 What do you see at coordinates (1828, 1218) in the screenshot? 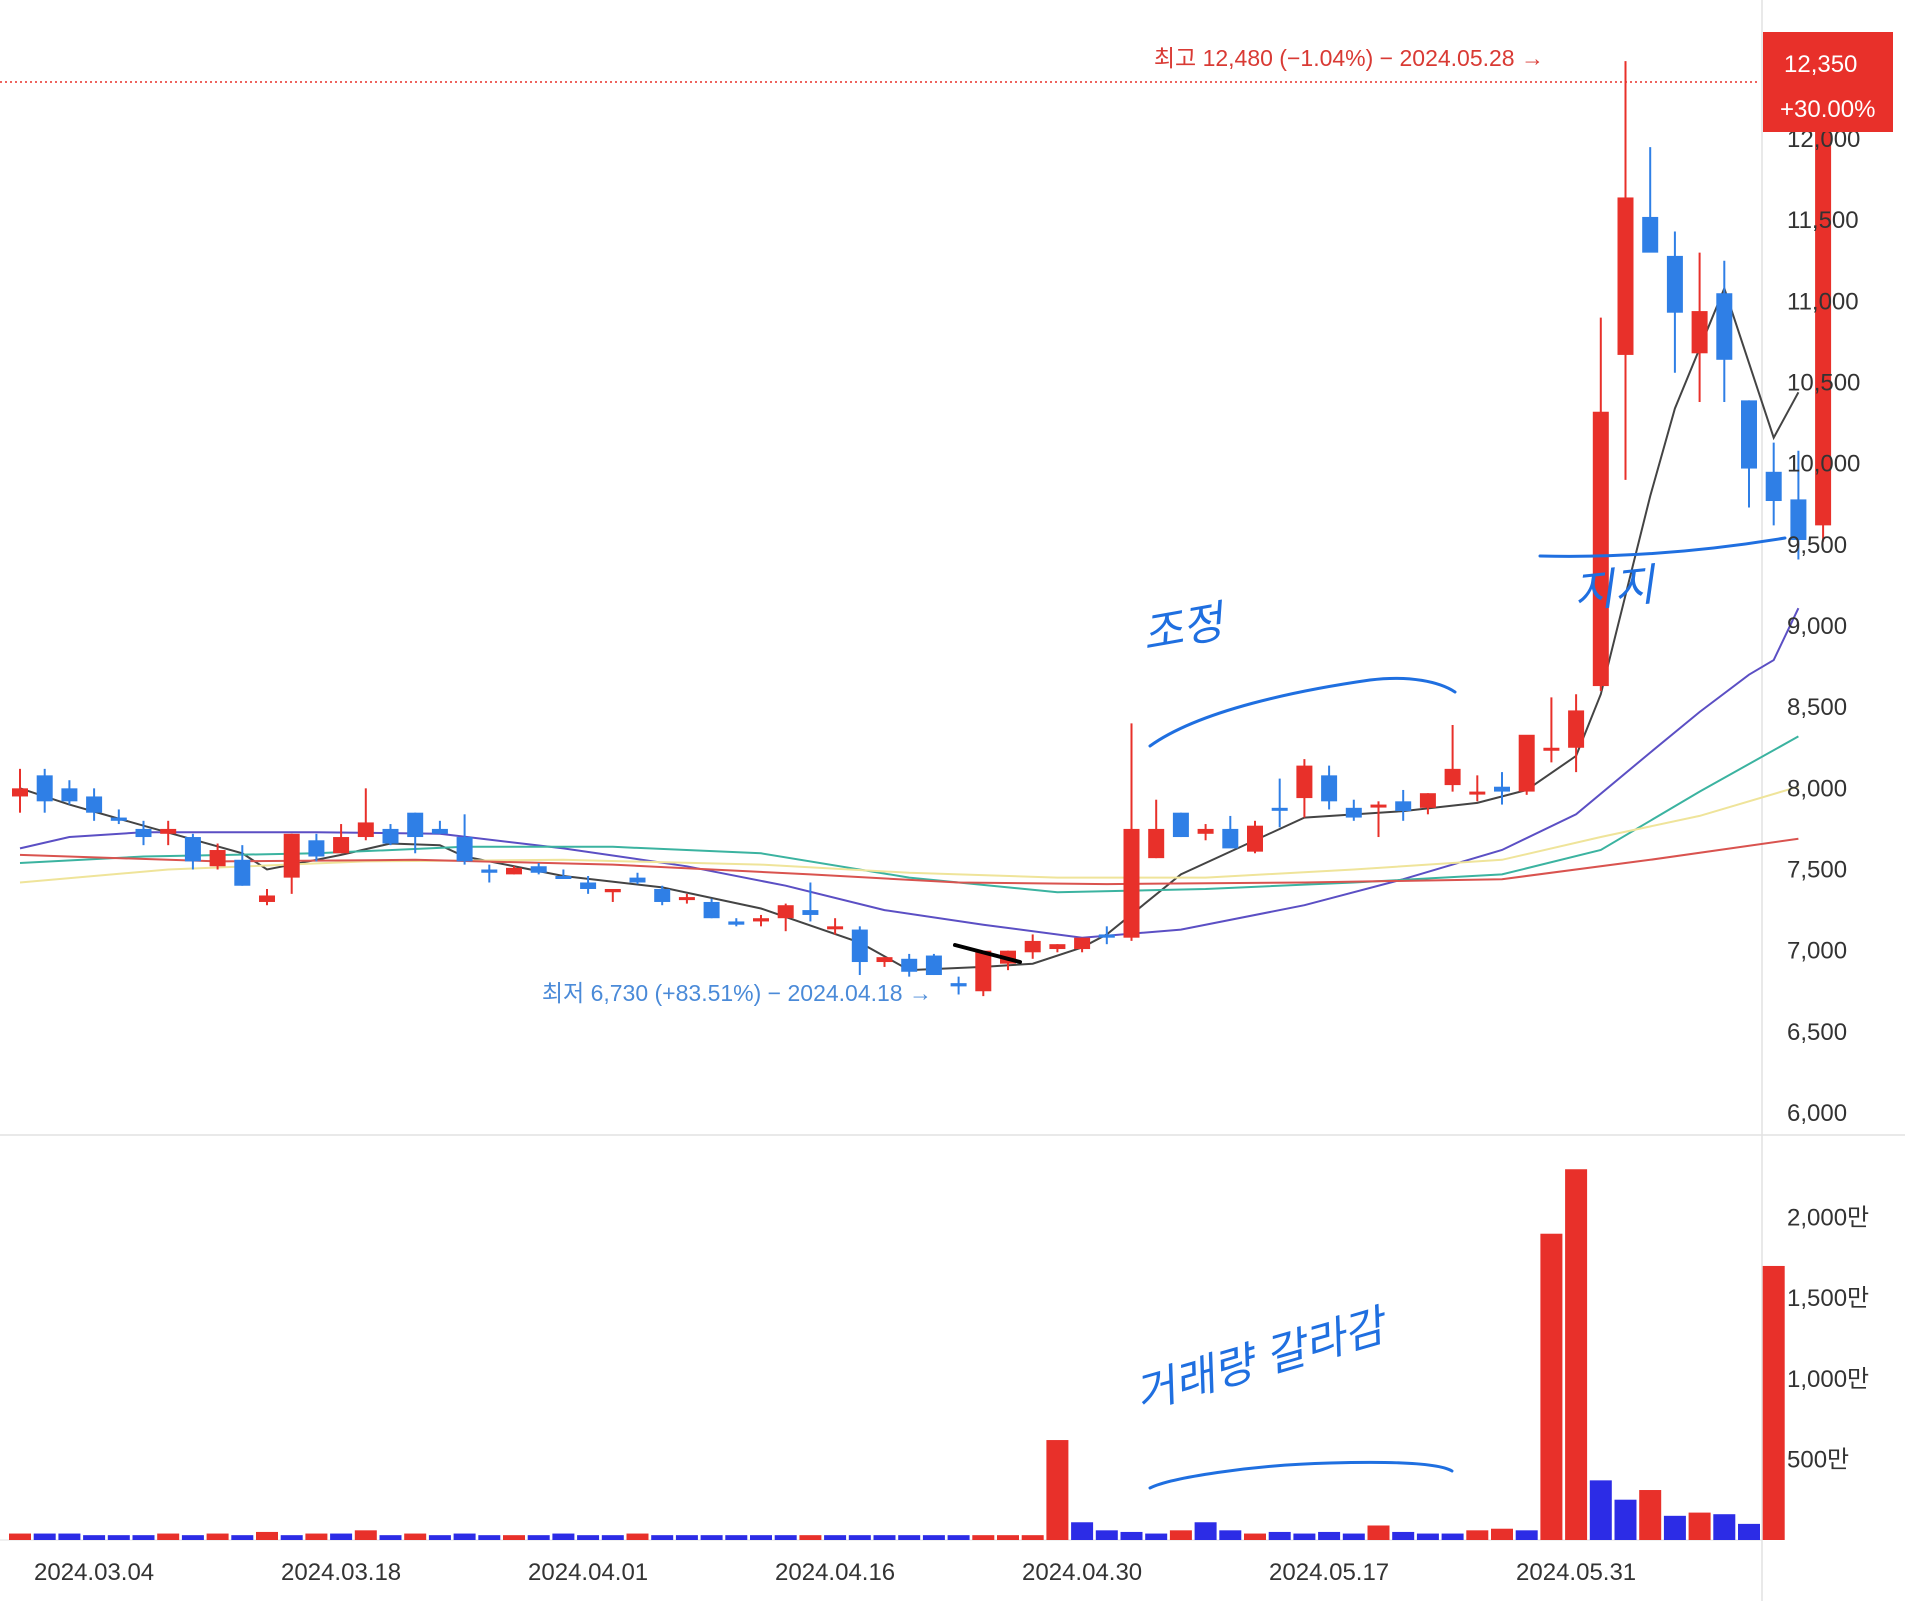
I see `volume-tick-label: 2,000만` at bounding box center [1828, 1218].